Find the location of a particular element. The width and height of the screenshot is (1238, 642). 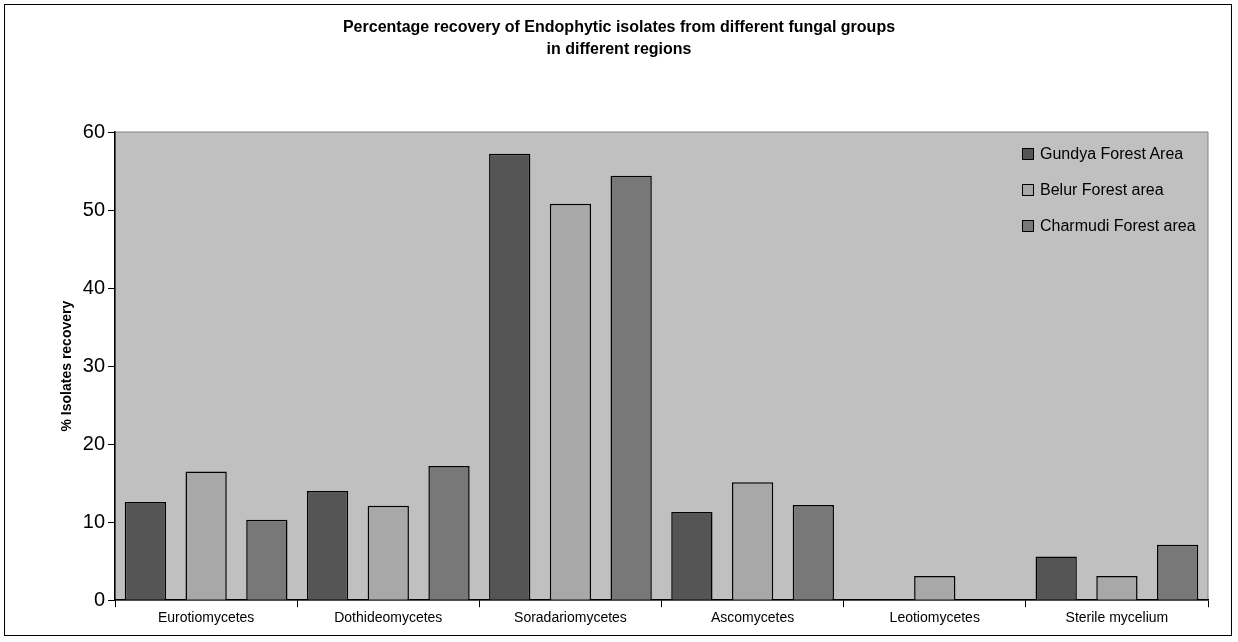

y-tick-label: 60 is located at coordinates (94, 130).